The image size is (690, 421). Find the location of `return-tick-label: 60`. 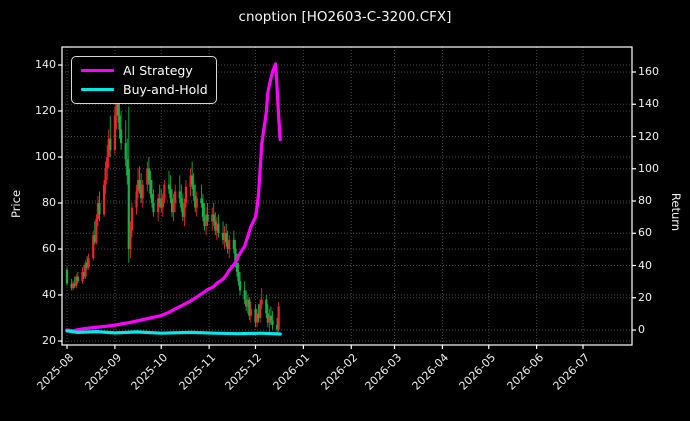

return-tick-label: 60 is located at coordinates (645, 233).